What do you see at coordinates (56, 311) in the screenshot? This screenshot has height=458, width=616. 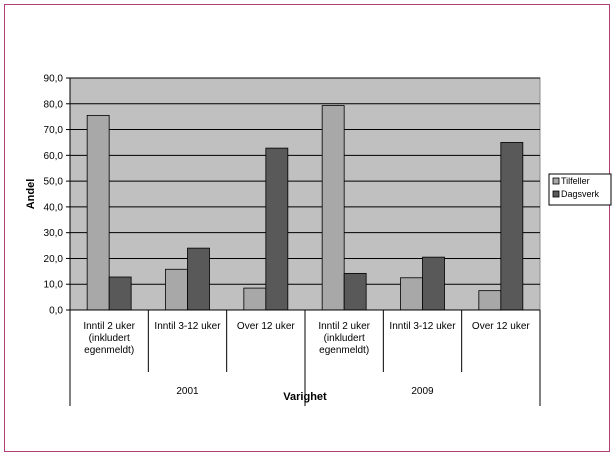 I see `y-tick-label: 0,0` at bounding box center [56, 311].